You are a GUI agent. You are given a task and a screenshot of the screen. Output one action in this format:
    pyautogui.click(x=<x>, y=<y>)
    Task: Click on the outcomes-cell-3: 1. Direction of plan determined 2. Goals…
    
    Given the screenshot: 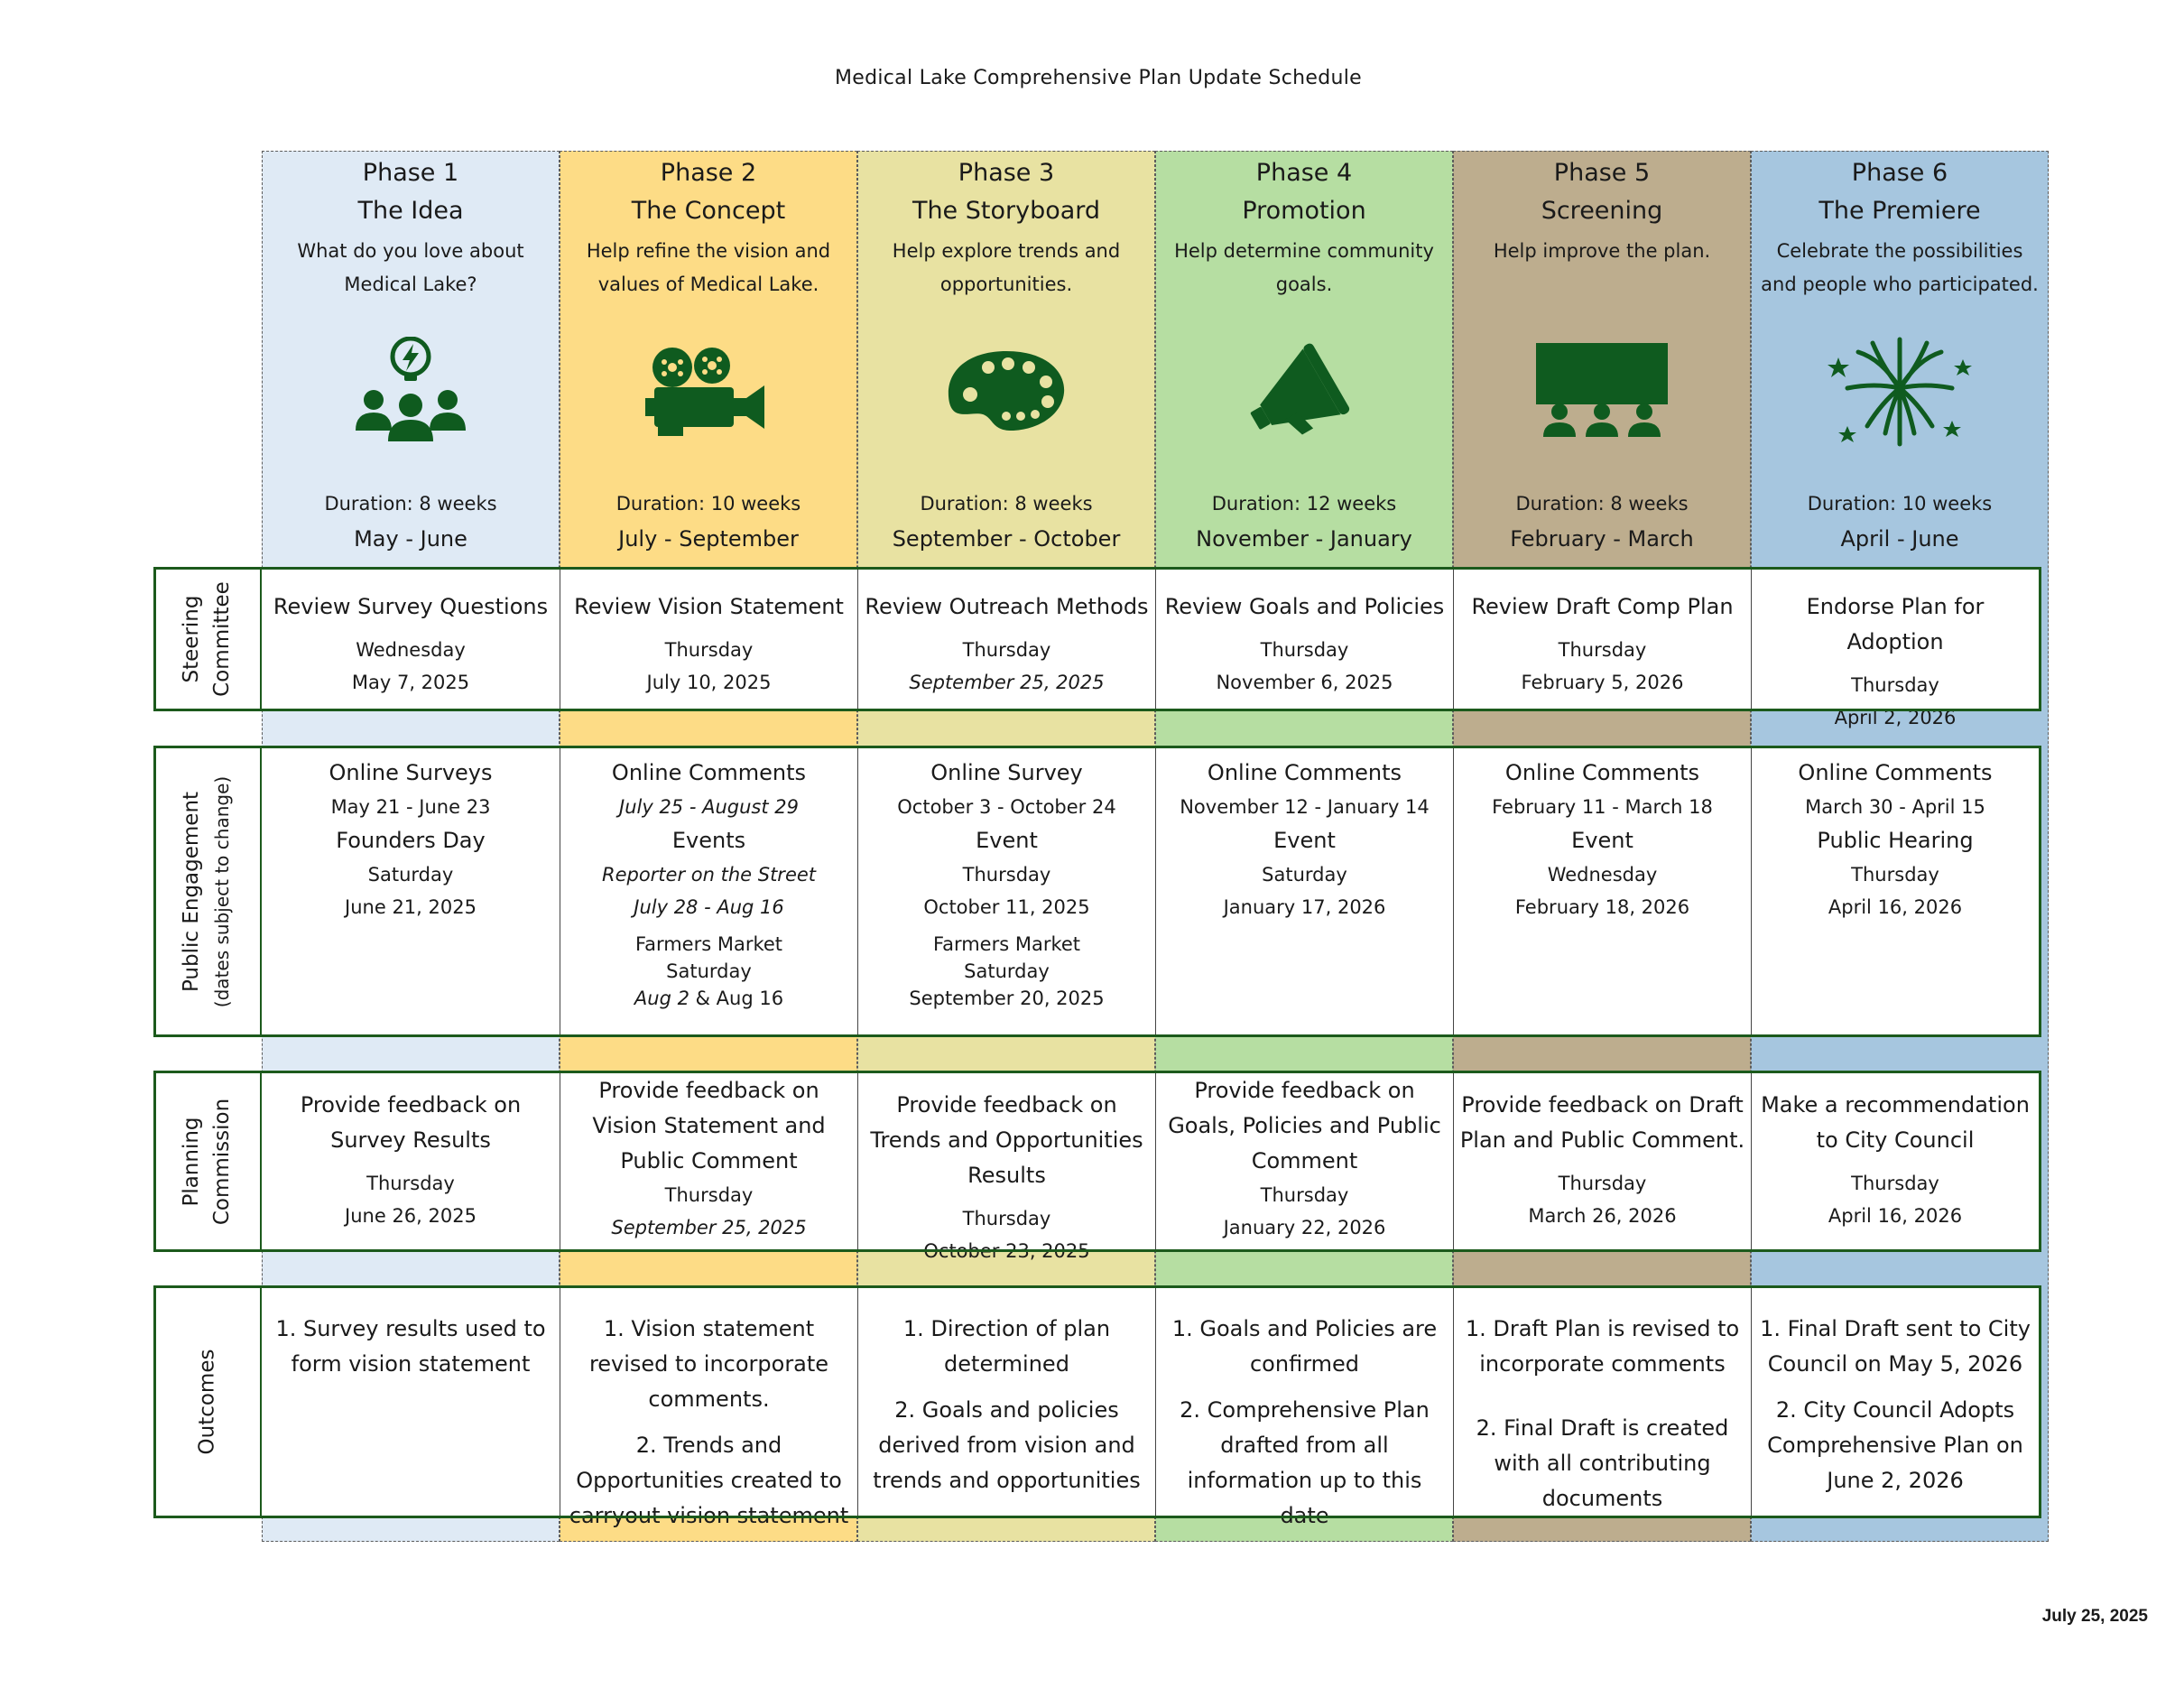 What is the action you would take?
    pyautogui.click(x=1006, y=1402)
    